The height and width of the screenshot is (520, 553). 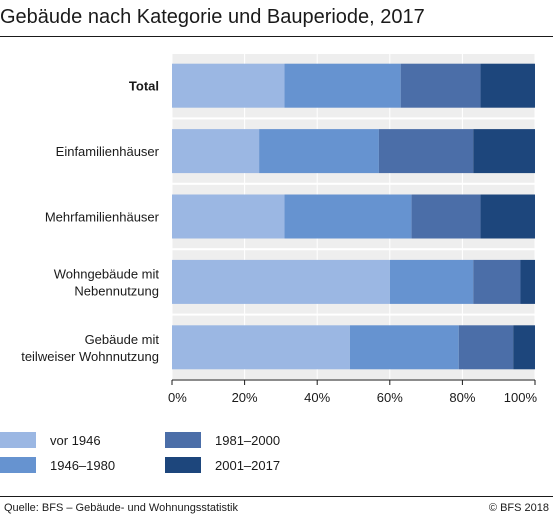 I want to click on category-label-line: Mehrfamilienhäuser, so click(x=102, y=217).